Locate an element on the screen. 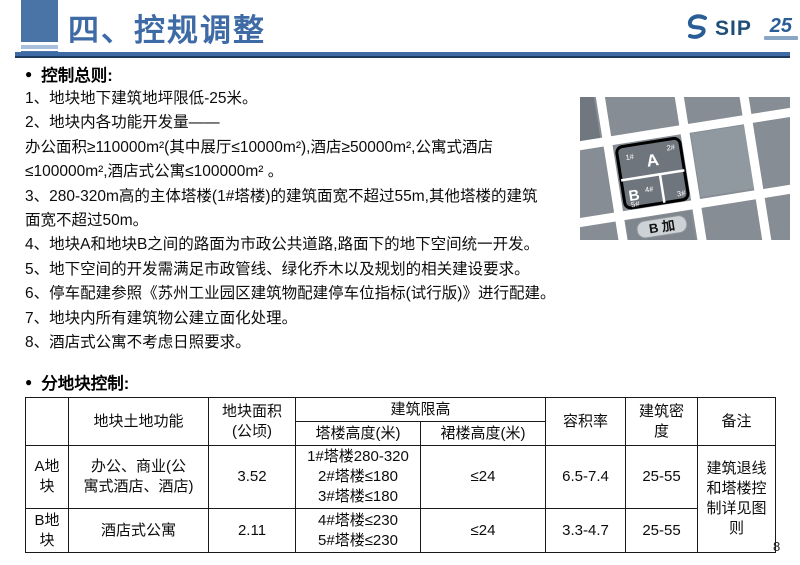 The width and height of the screenshot is (800, 565). cell-area: 2.11 is located at coordinates (252, 530).